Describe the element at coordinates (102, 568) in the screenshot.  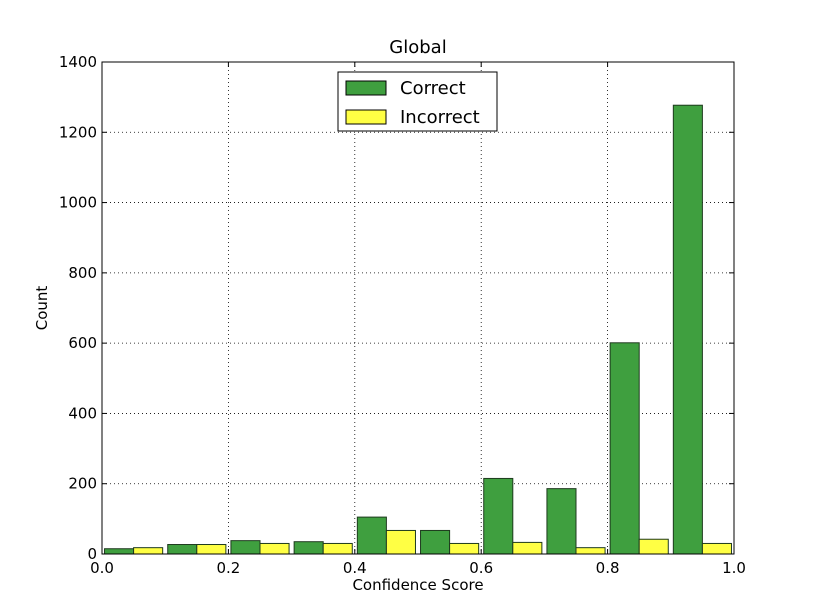
I see `x-tick-label: 0.0` at that location.